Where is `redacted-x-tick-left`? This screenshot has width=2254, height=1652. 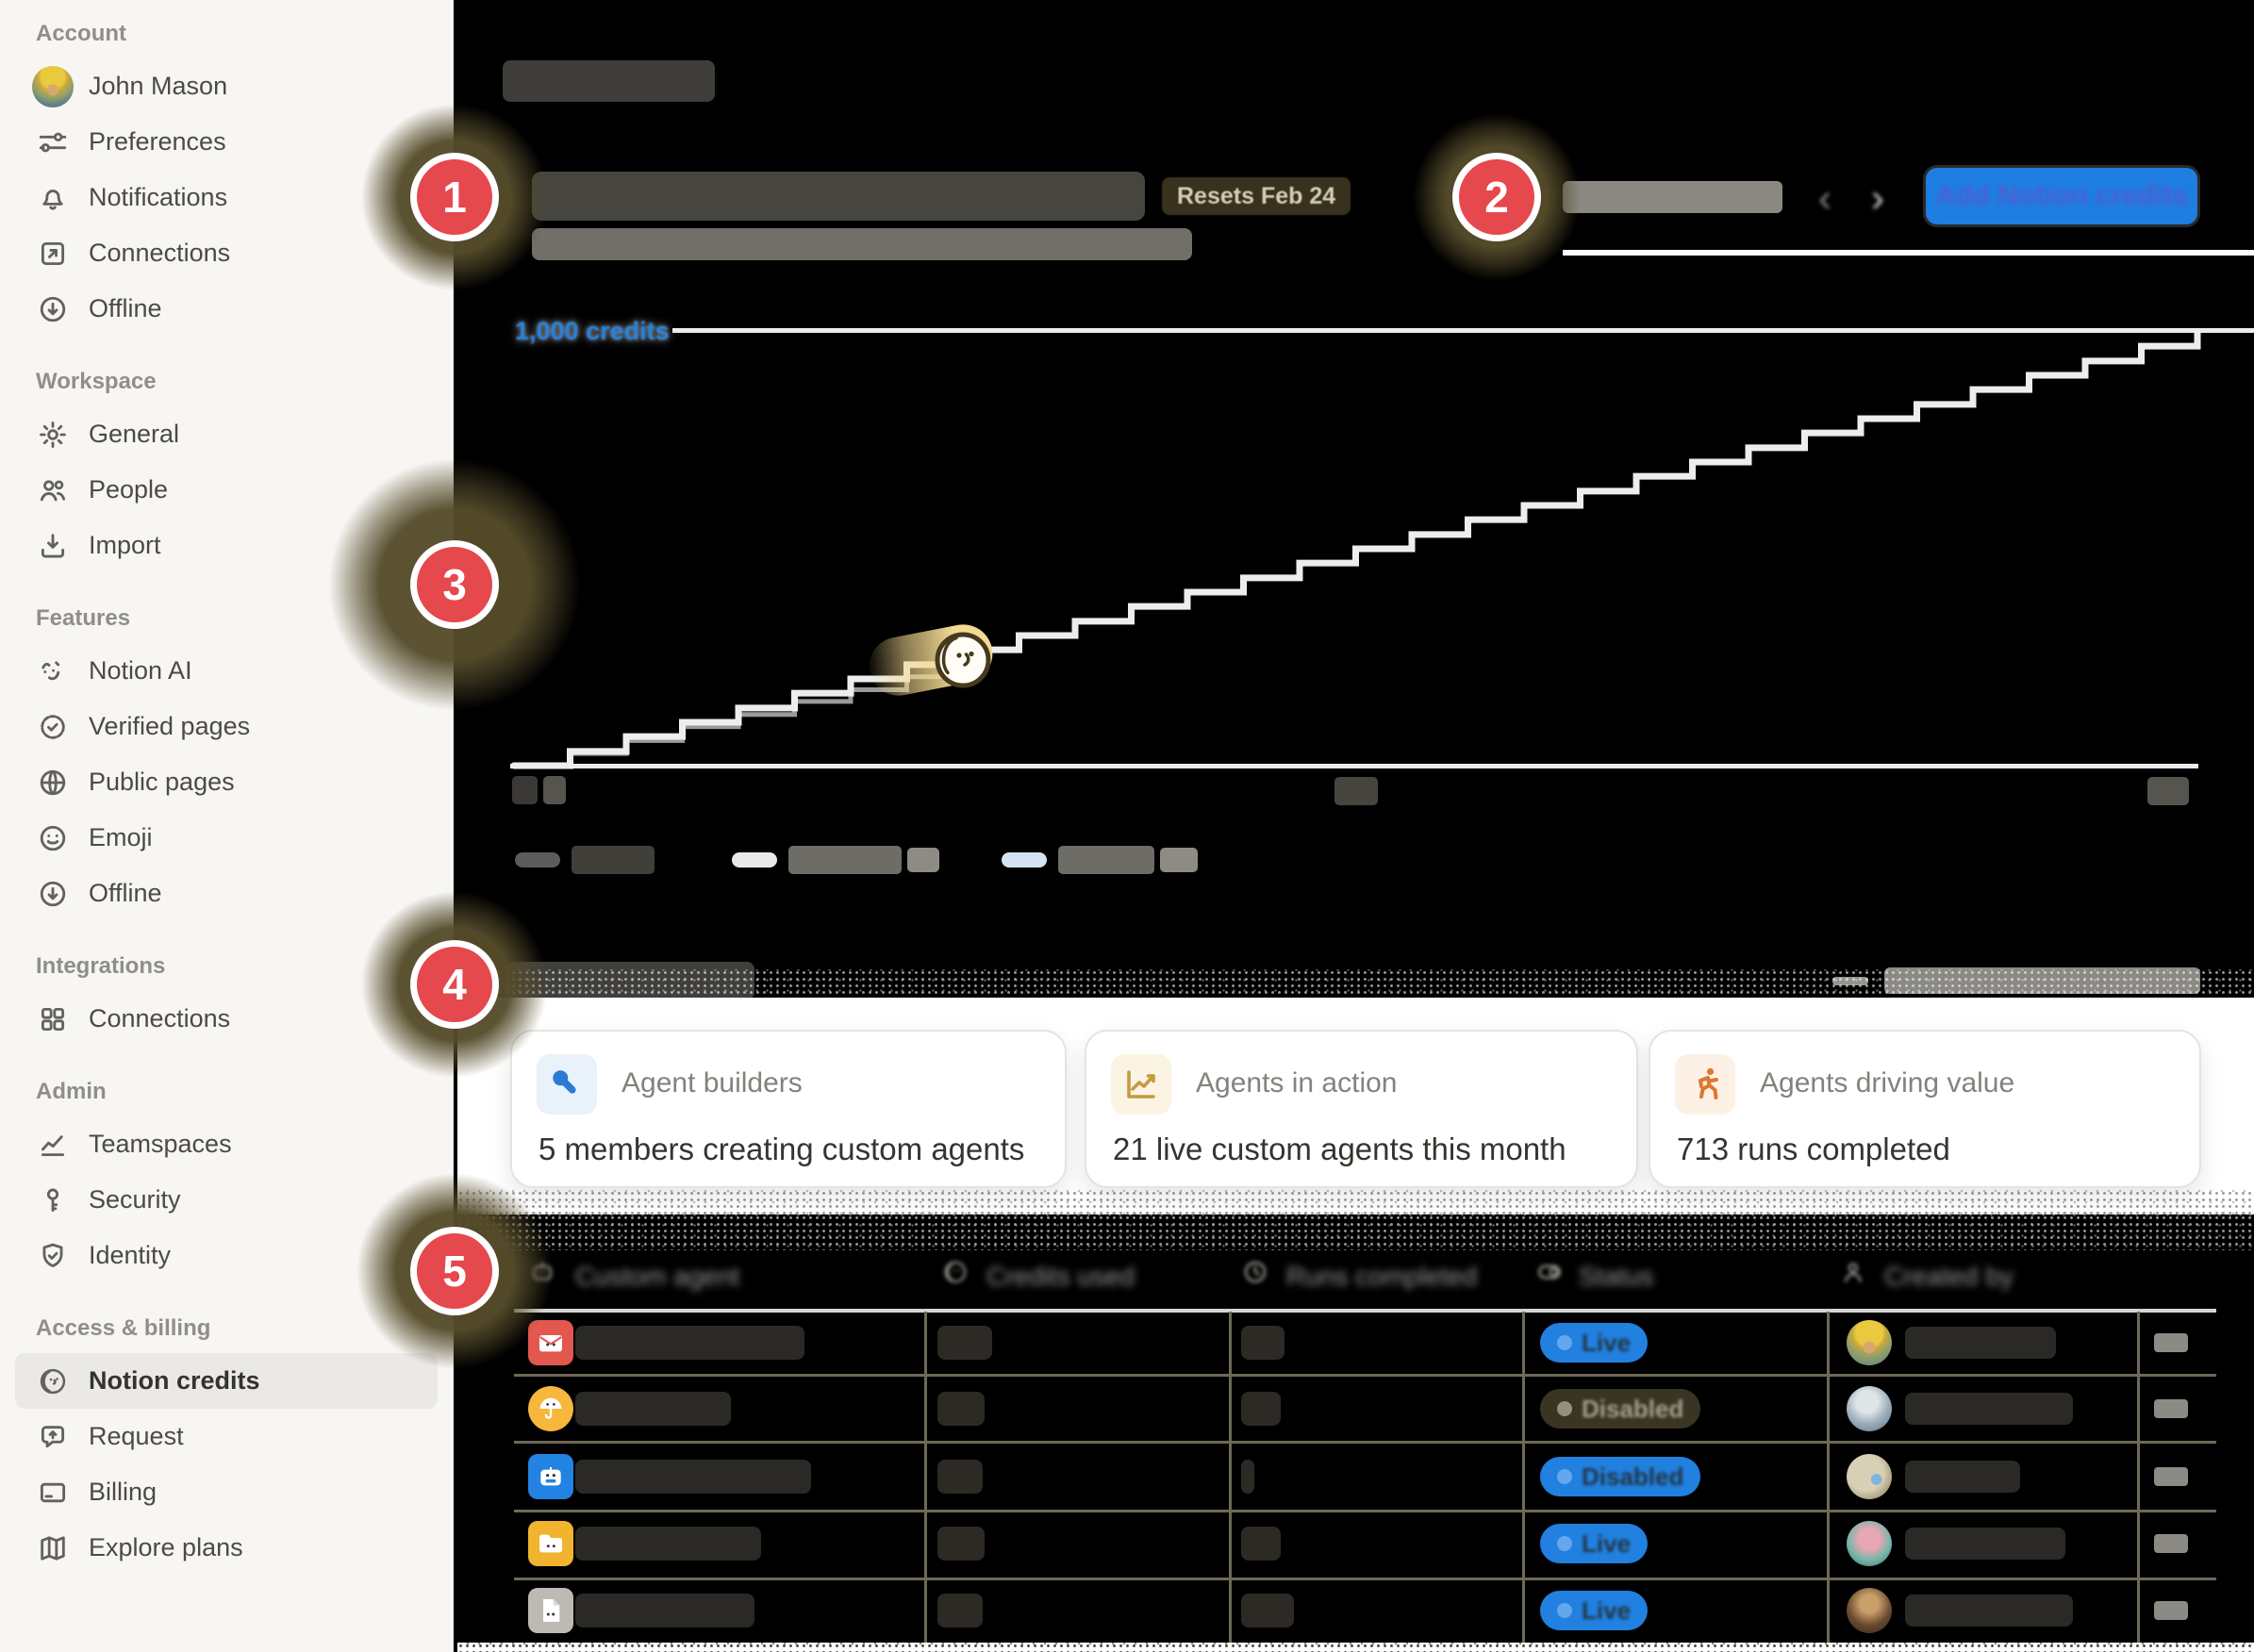 redacted-x-tick-left is located at coordinates (525, 790).